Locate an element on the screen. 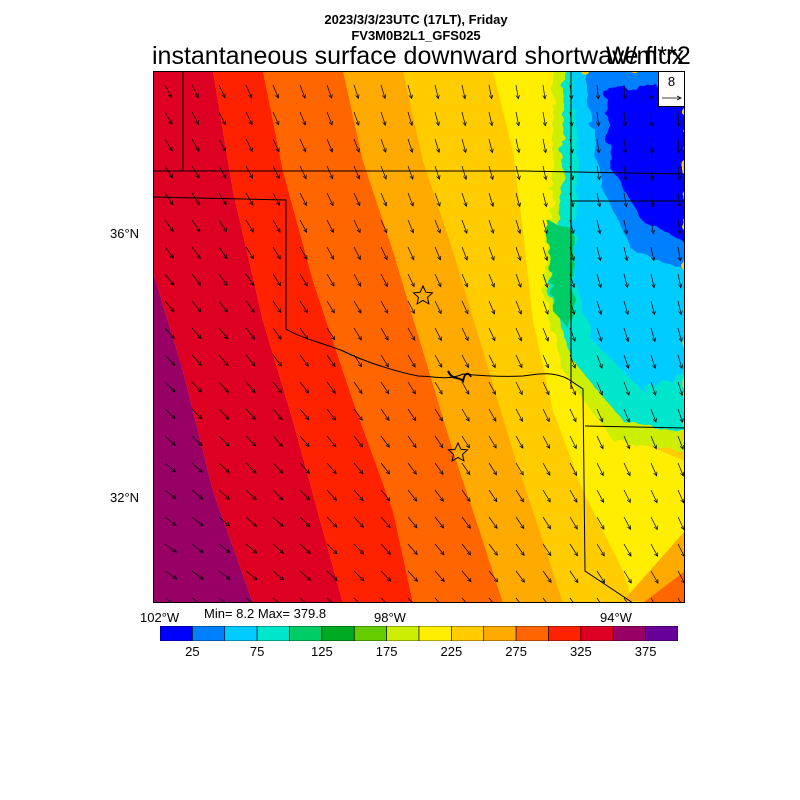 This screenshot has height=800, width=800. site-markers is located at coordinates (440, 373).